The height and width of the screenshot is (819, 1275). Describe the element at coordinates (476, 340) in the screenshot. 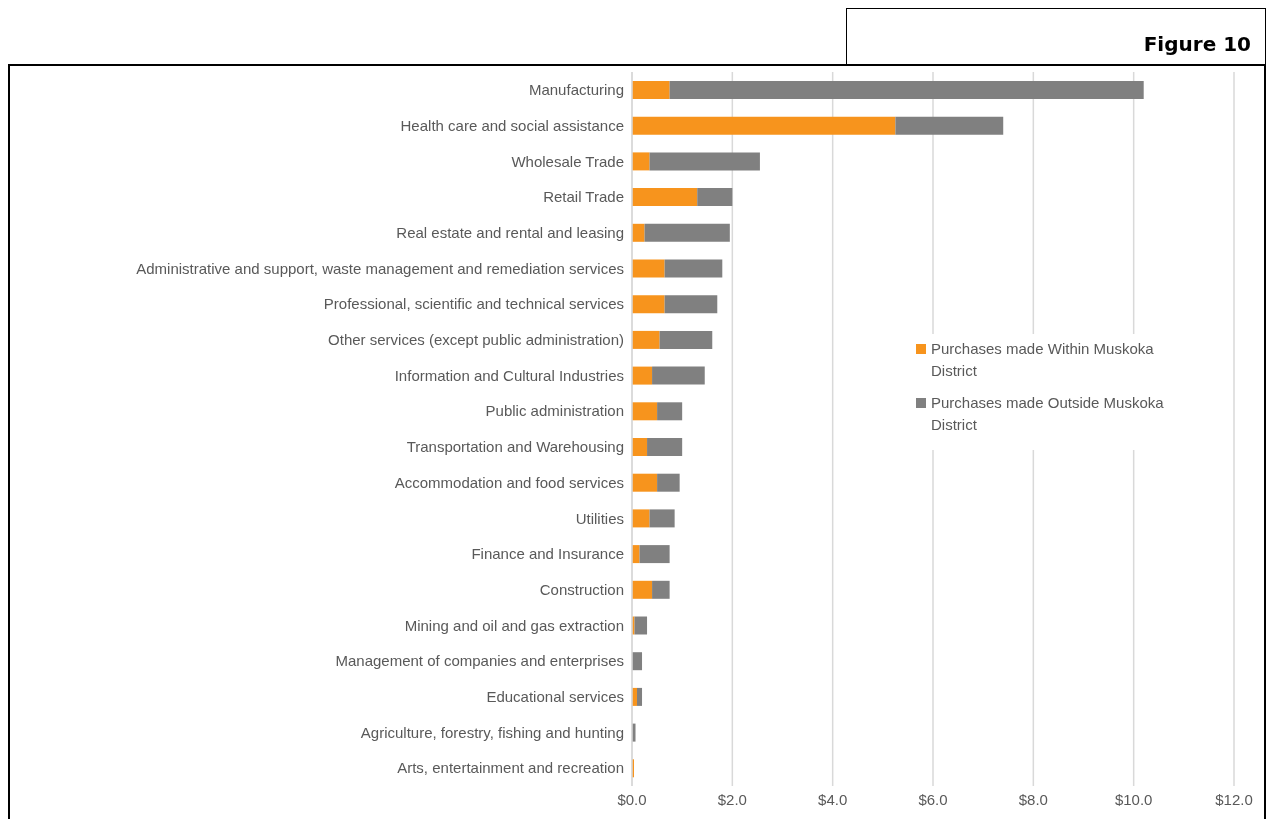

I see `y-tick-label: Other services (except public administration)` at that location.